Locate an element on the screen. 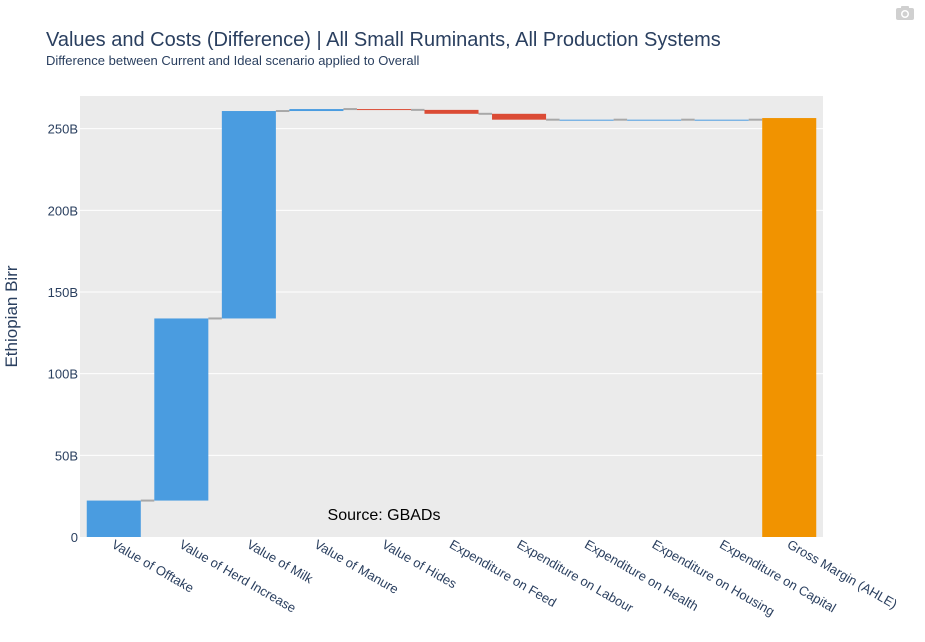 This screenshot has height=642, width=925. x-tick-label: Expenditure on Housing is located at coordinates (714, 578).